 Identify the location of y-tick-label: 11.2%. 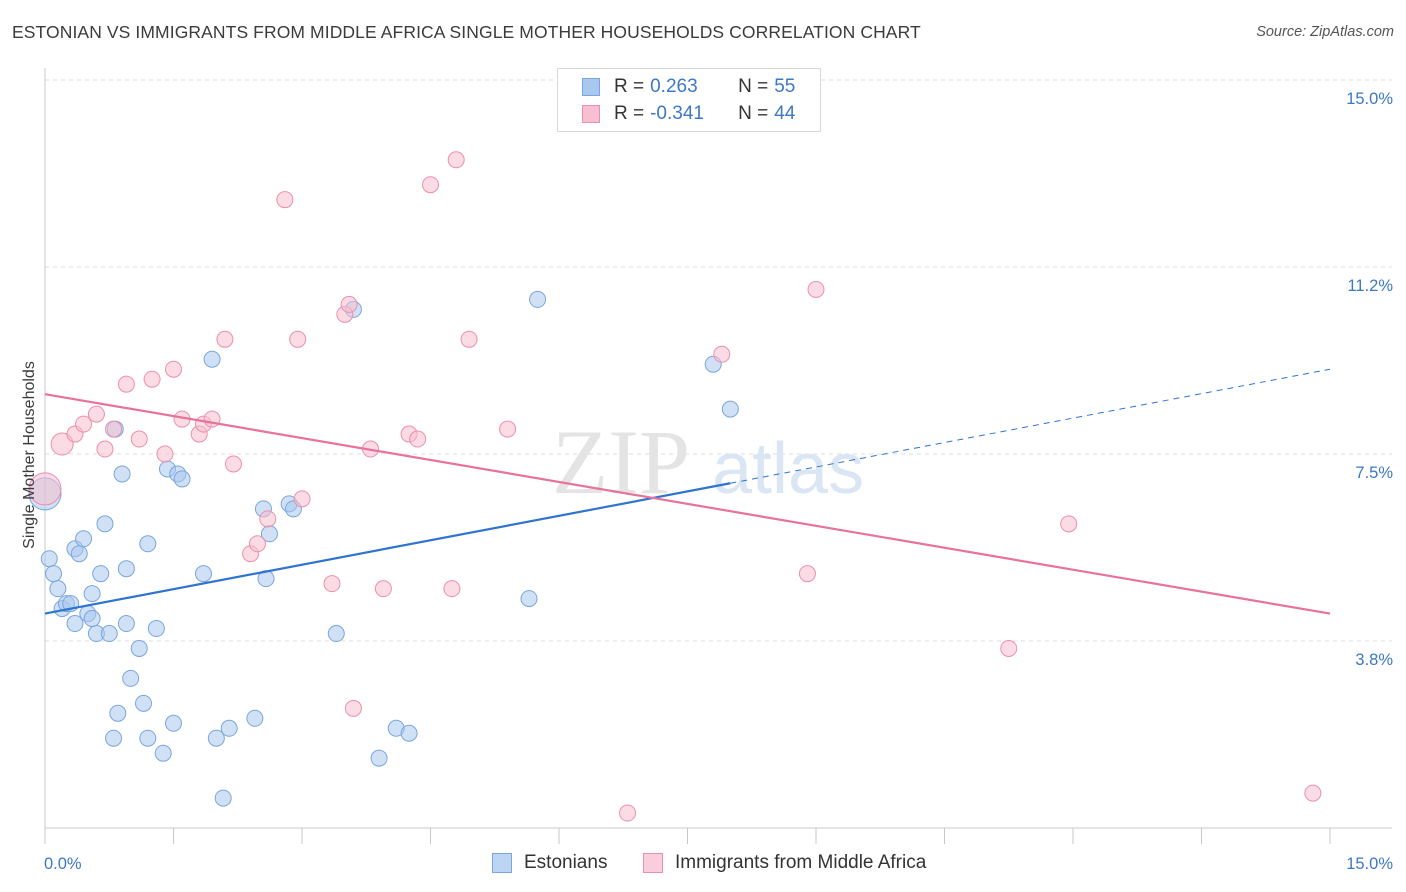
(1370, 286).